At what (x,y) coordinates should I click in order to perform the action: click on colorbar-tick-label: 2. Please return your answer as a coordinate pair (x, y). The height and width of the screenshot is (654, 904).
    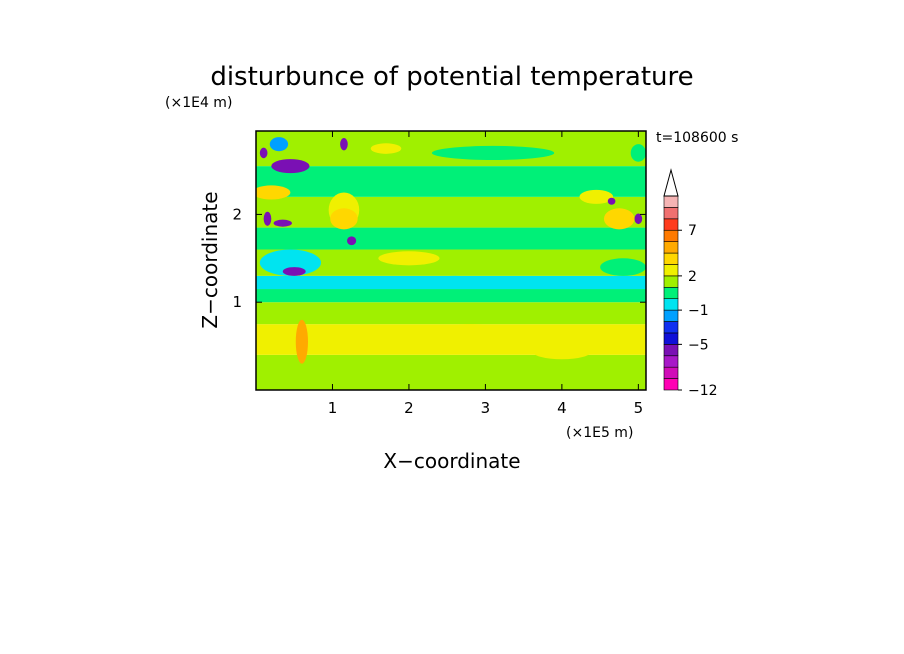
    Looking at the image, I should click on (692, 277).